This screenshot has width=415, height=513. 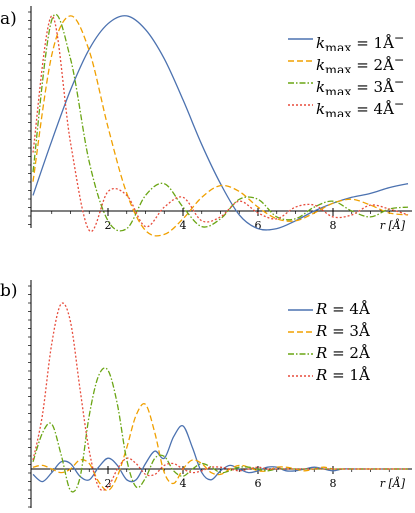 I want to click on legend-label: kmax = 2Å−, so click(x=360, y=62).